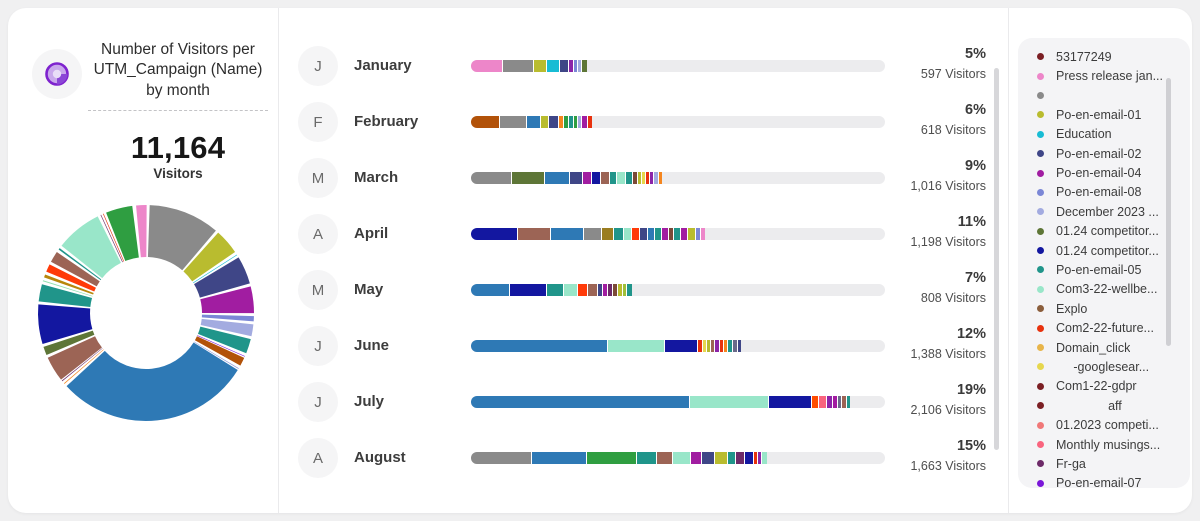  I want to click on month-row-july: J July 19% 2,106 Visitors, so click(639, 402).